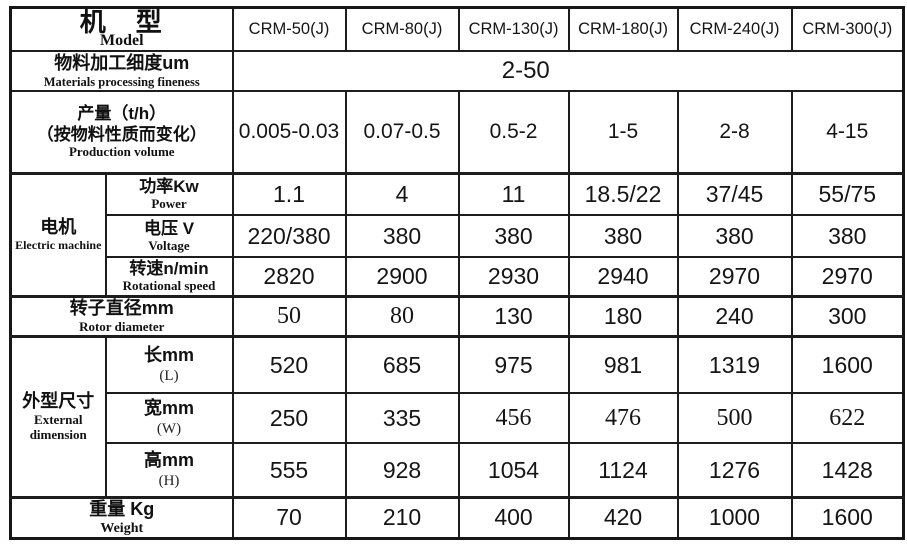  What do you see at coordinates (169, 428) in the screenshot?
I see `width-label-en: (W)` at bounding box center [169, 428].